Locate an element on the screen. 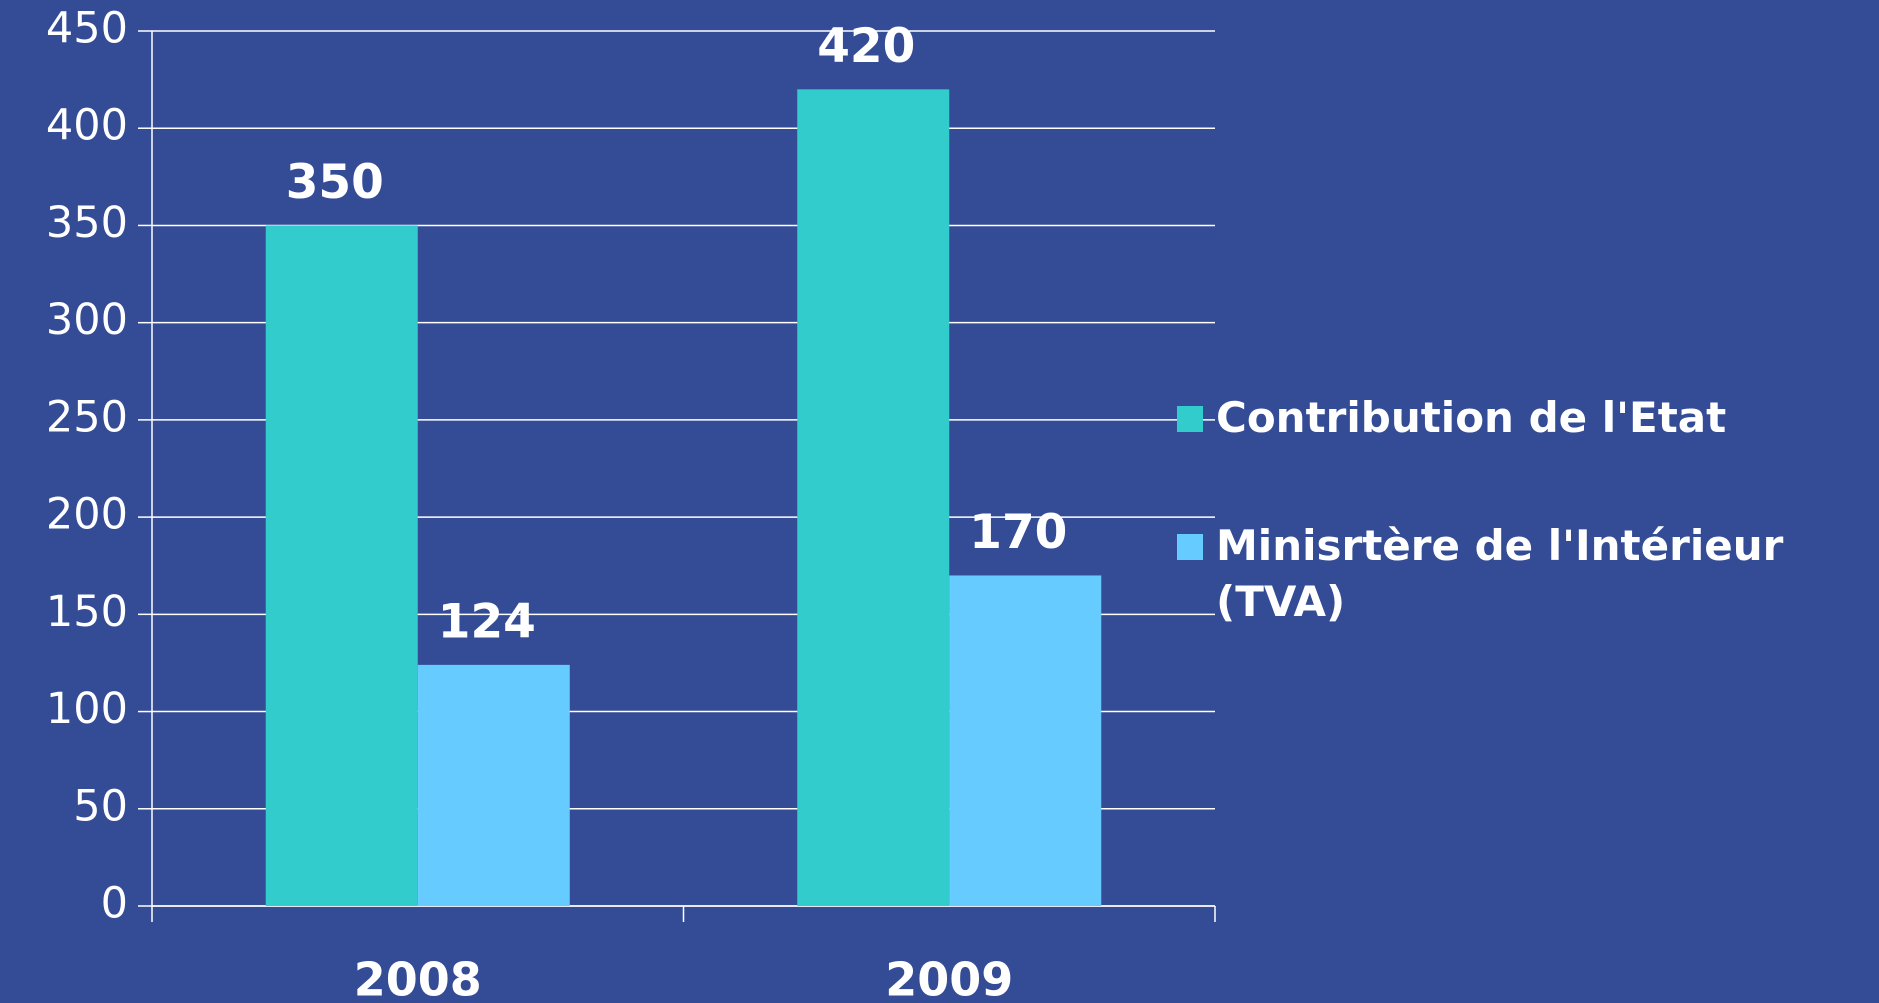 The image size is (1879, 1003). x-tick-label: 2009 is located at coordinates (949, 978).